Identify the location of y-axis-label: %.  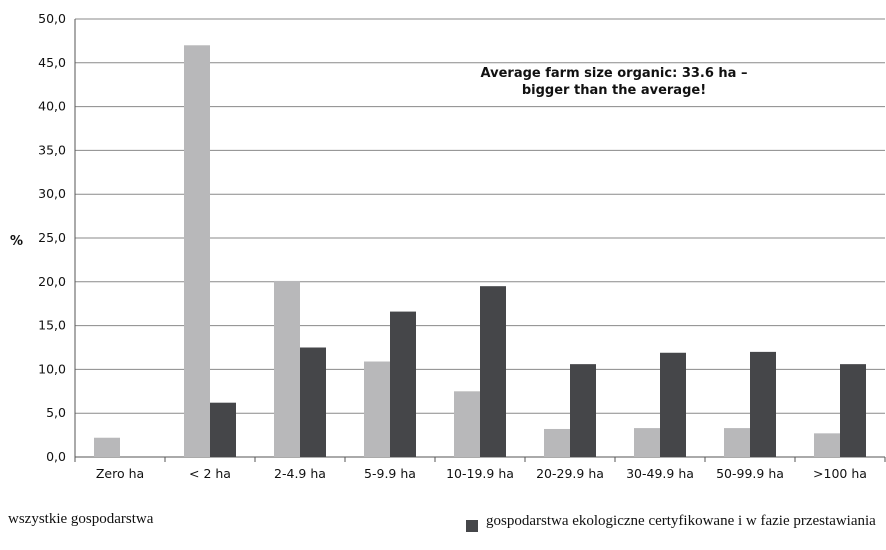
(16, 241).